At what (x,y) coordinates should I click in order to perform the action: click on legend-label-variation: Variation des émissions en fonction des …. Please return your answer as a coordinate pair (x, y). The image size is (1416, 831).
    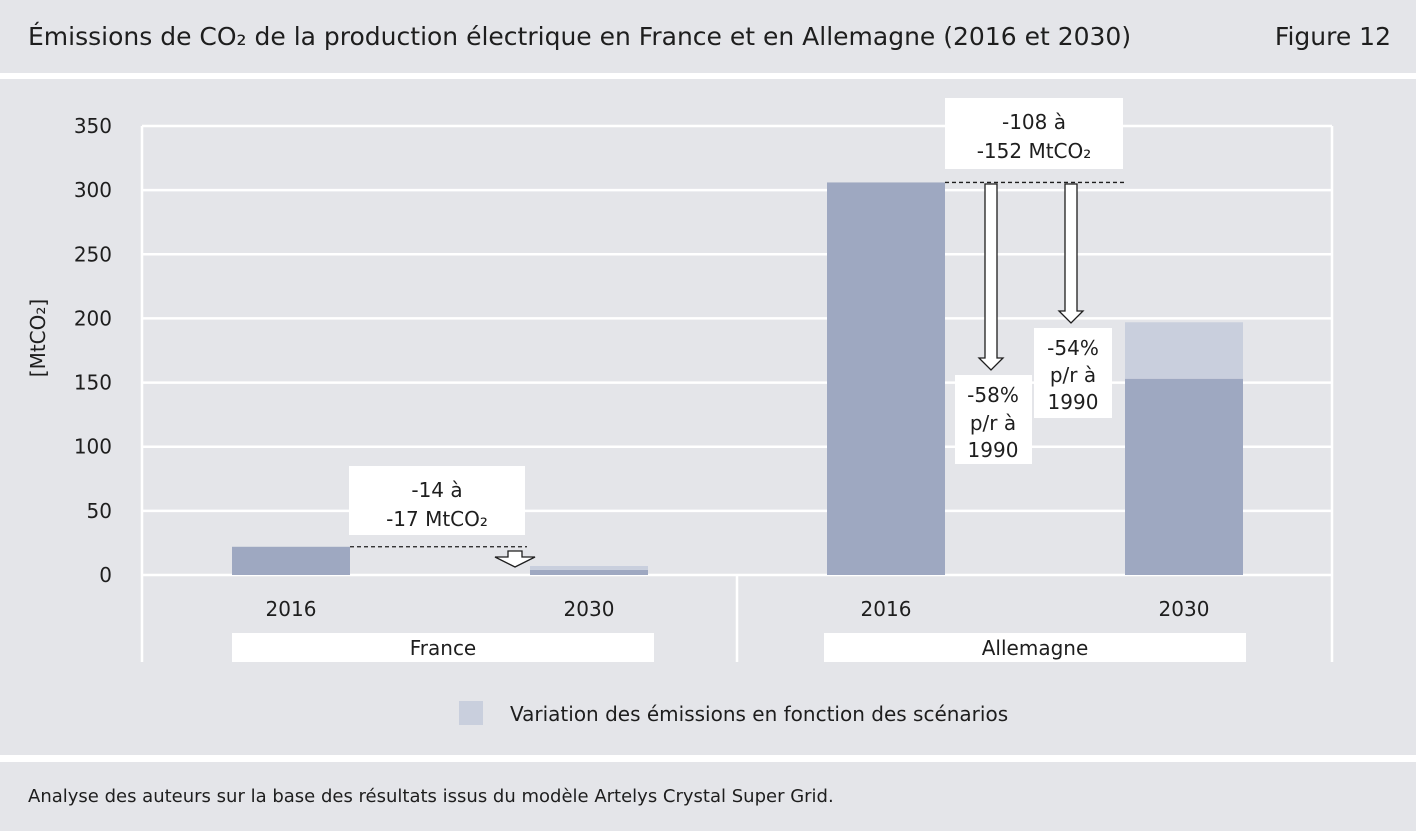
    Looking at the image, I should click on (759, 714).